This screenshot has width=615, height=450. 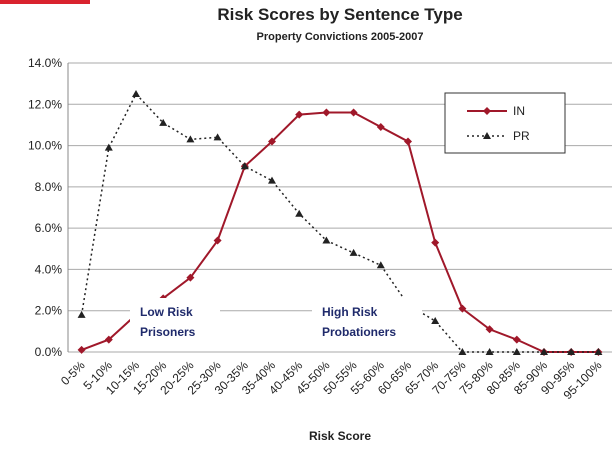 What do you see at coordinates (49, 187) in the screenshot?
I see `y-tick-label: 8.0%` at bounding box center [49, 187].